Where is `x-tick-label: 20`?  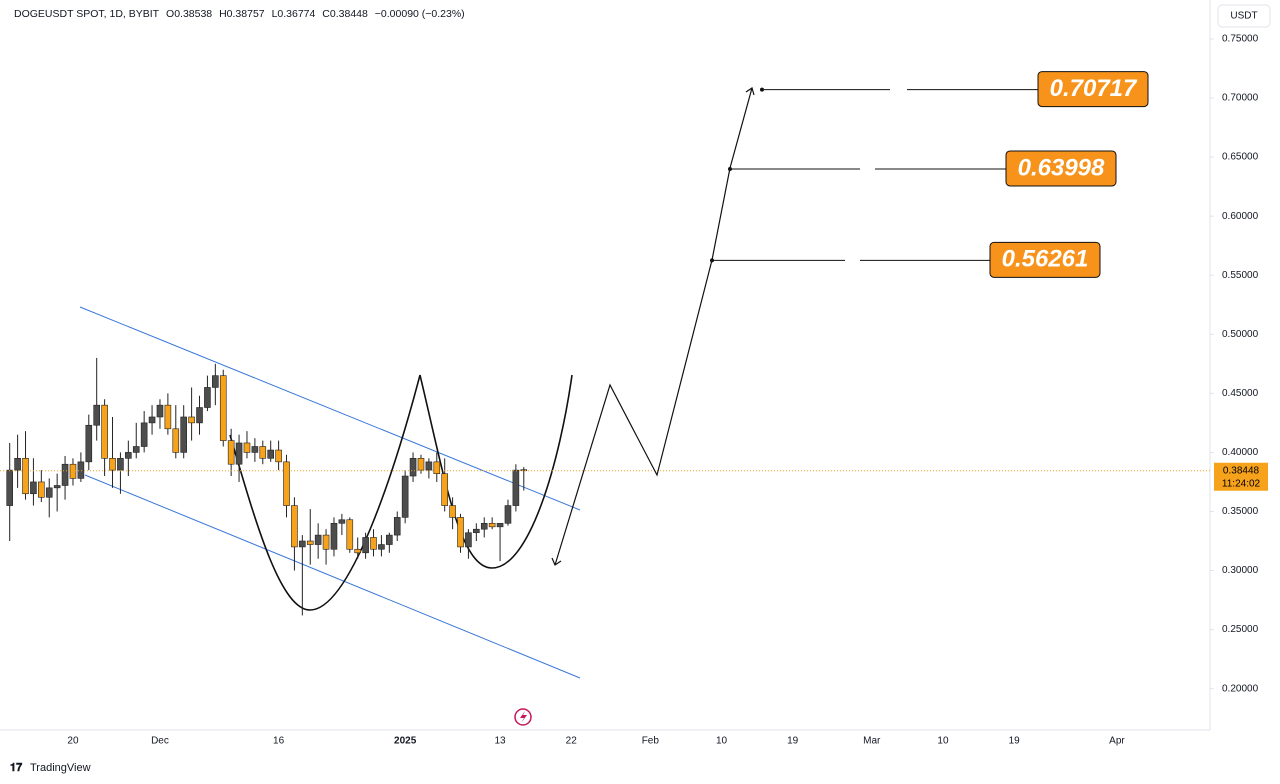 x-tick-label: 20 is located at coordinates (73, 741).